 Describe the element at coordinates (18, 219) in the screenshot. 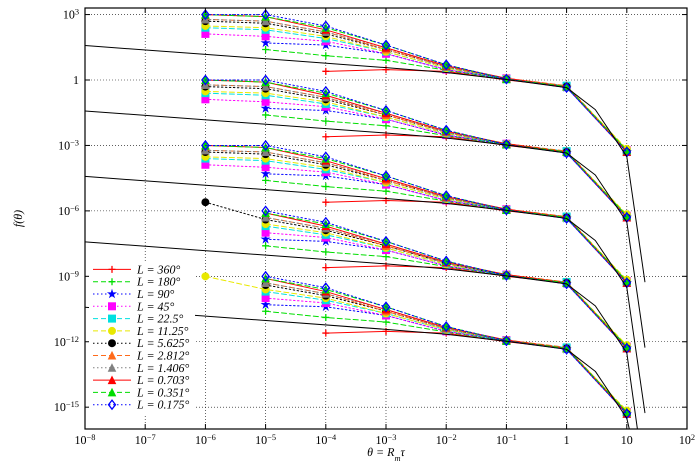

I see `y-axis-title: f(θ)` at that location.